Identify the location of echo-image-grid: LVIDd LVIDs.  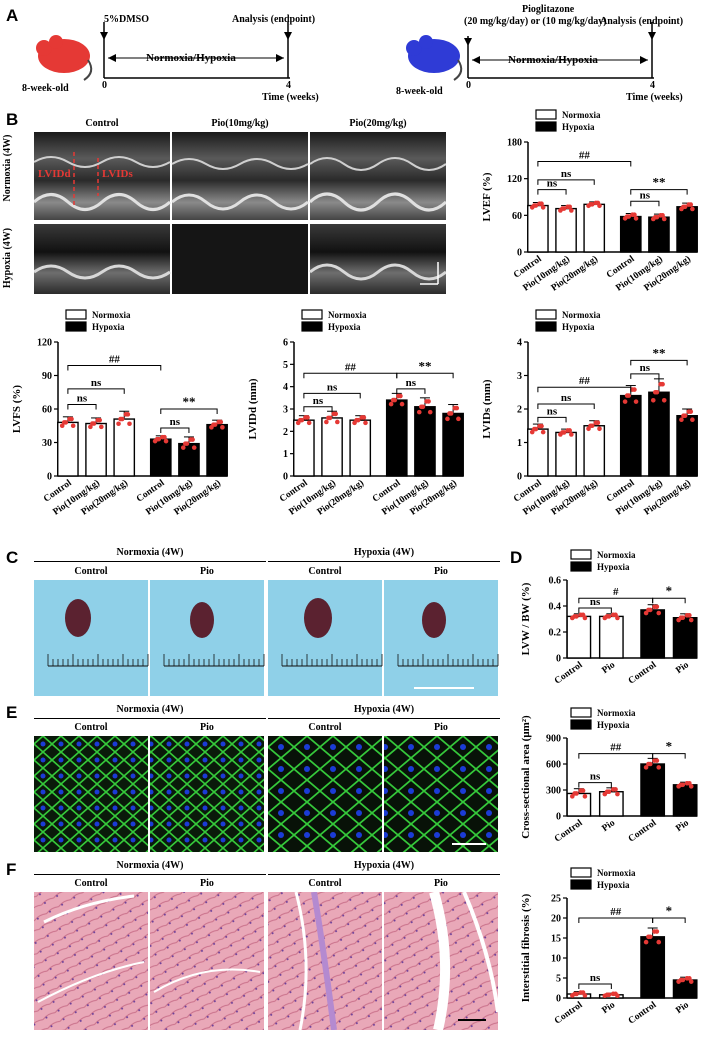
(240, 213).